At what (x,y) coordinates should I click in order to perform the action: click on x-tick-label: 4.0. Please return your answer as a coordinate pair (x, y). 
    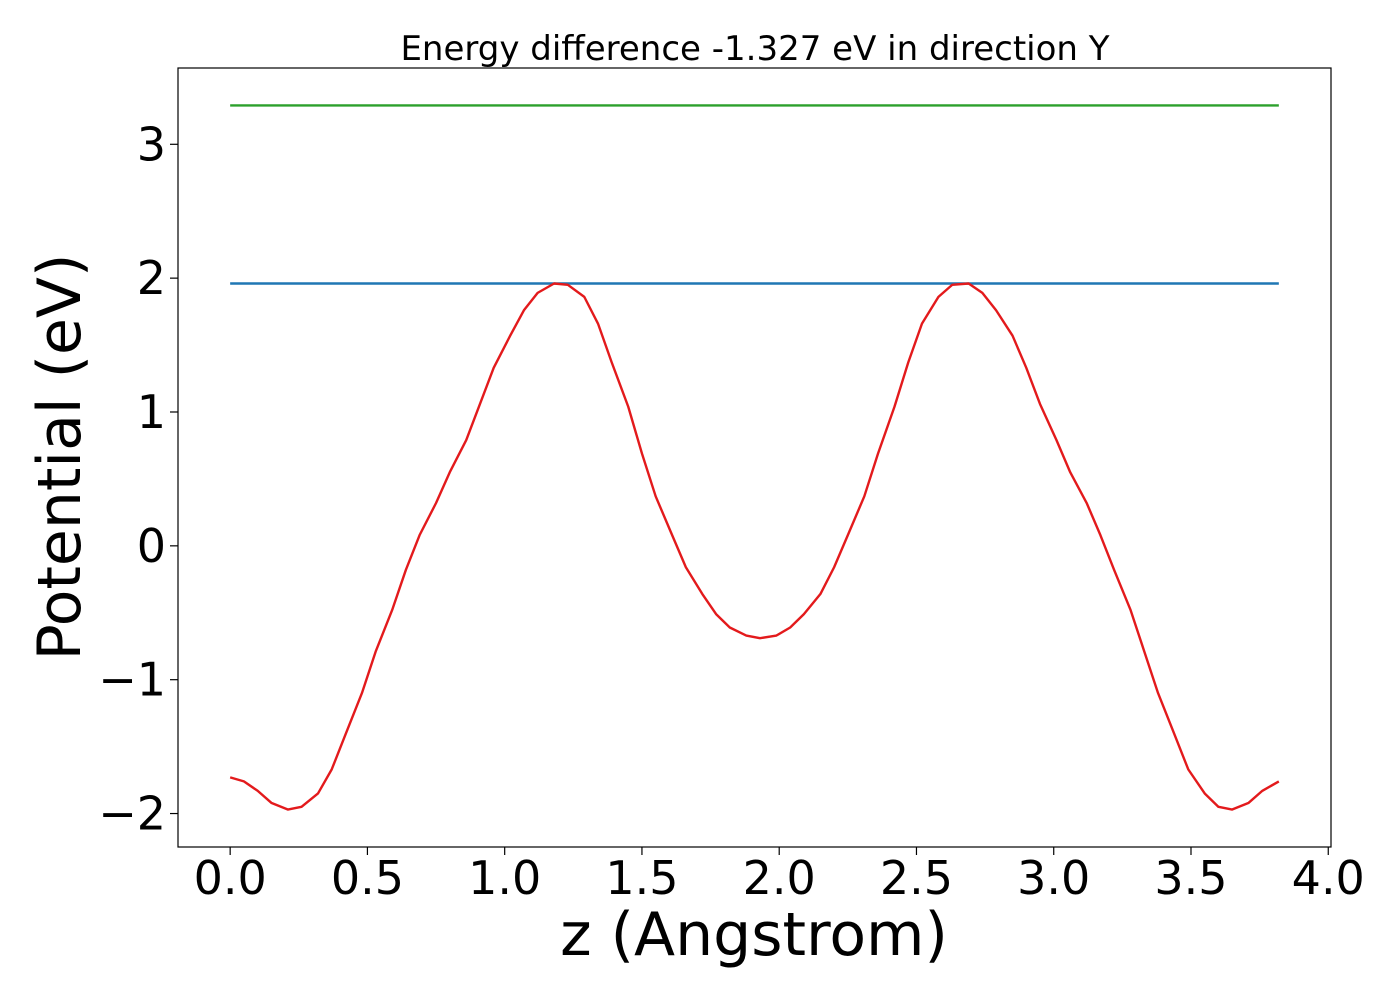
    Looking at the image, I should click on (1328, 878).